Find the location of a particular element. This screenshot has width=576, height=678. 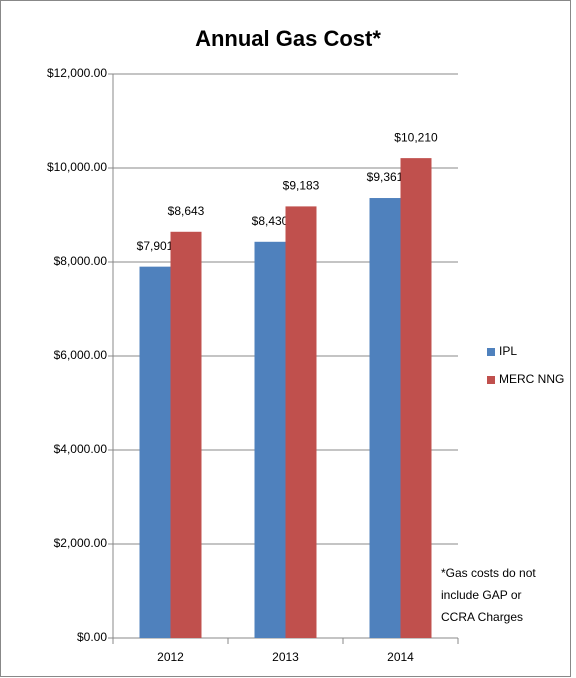

y-tick-label: $4,000.00 is located at coordinates (81, 449).